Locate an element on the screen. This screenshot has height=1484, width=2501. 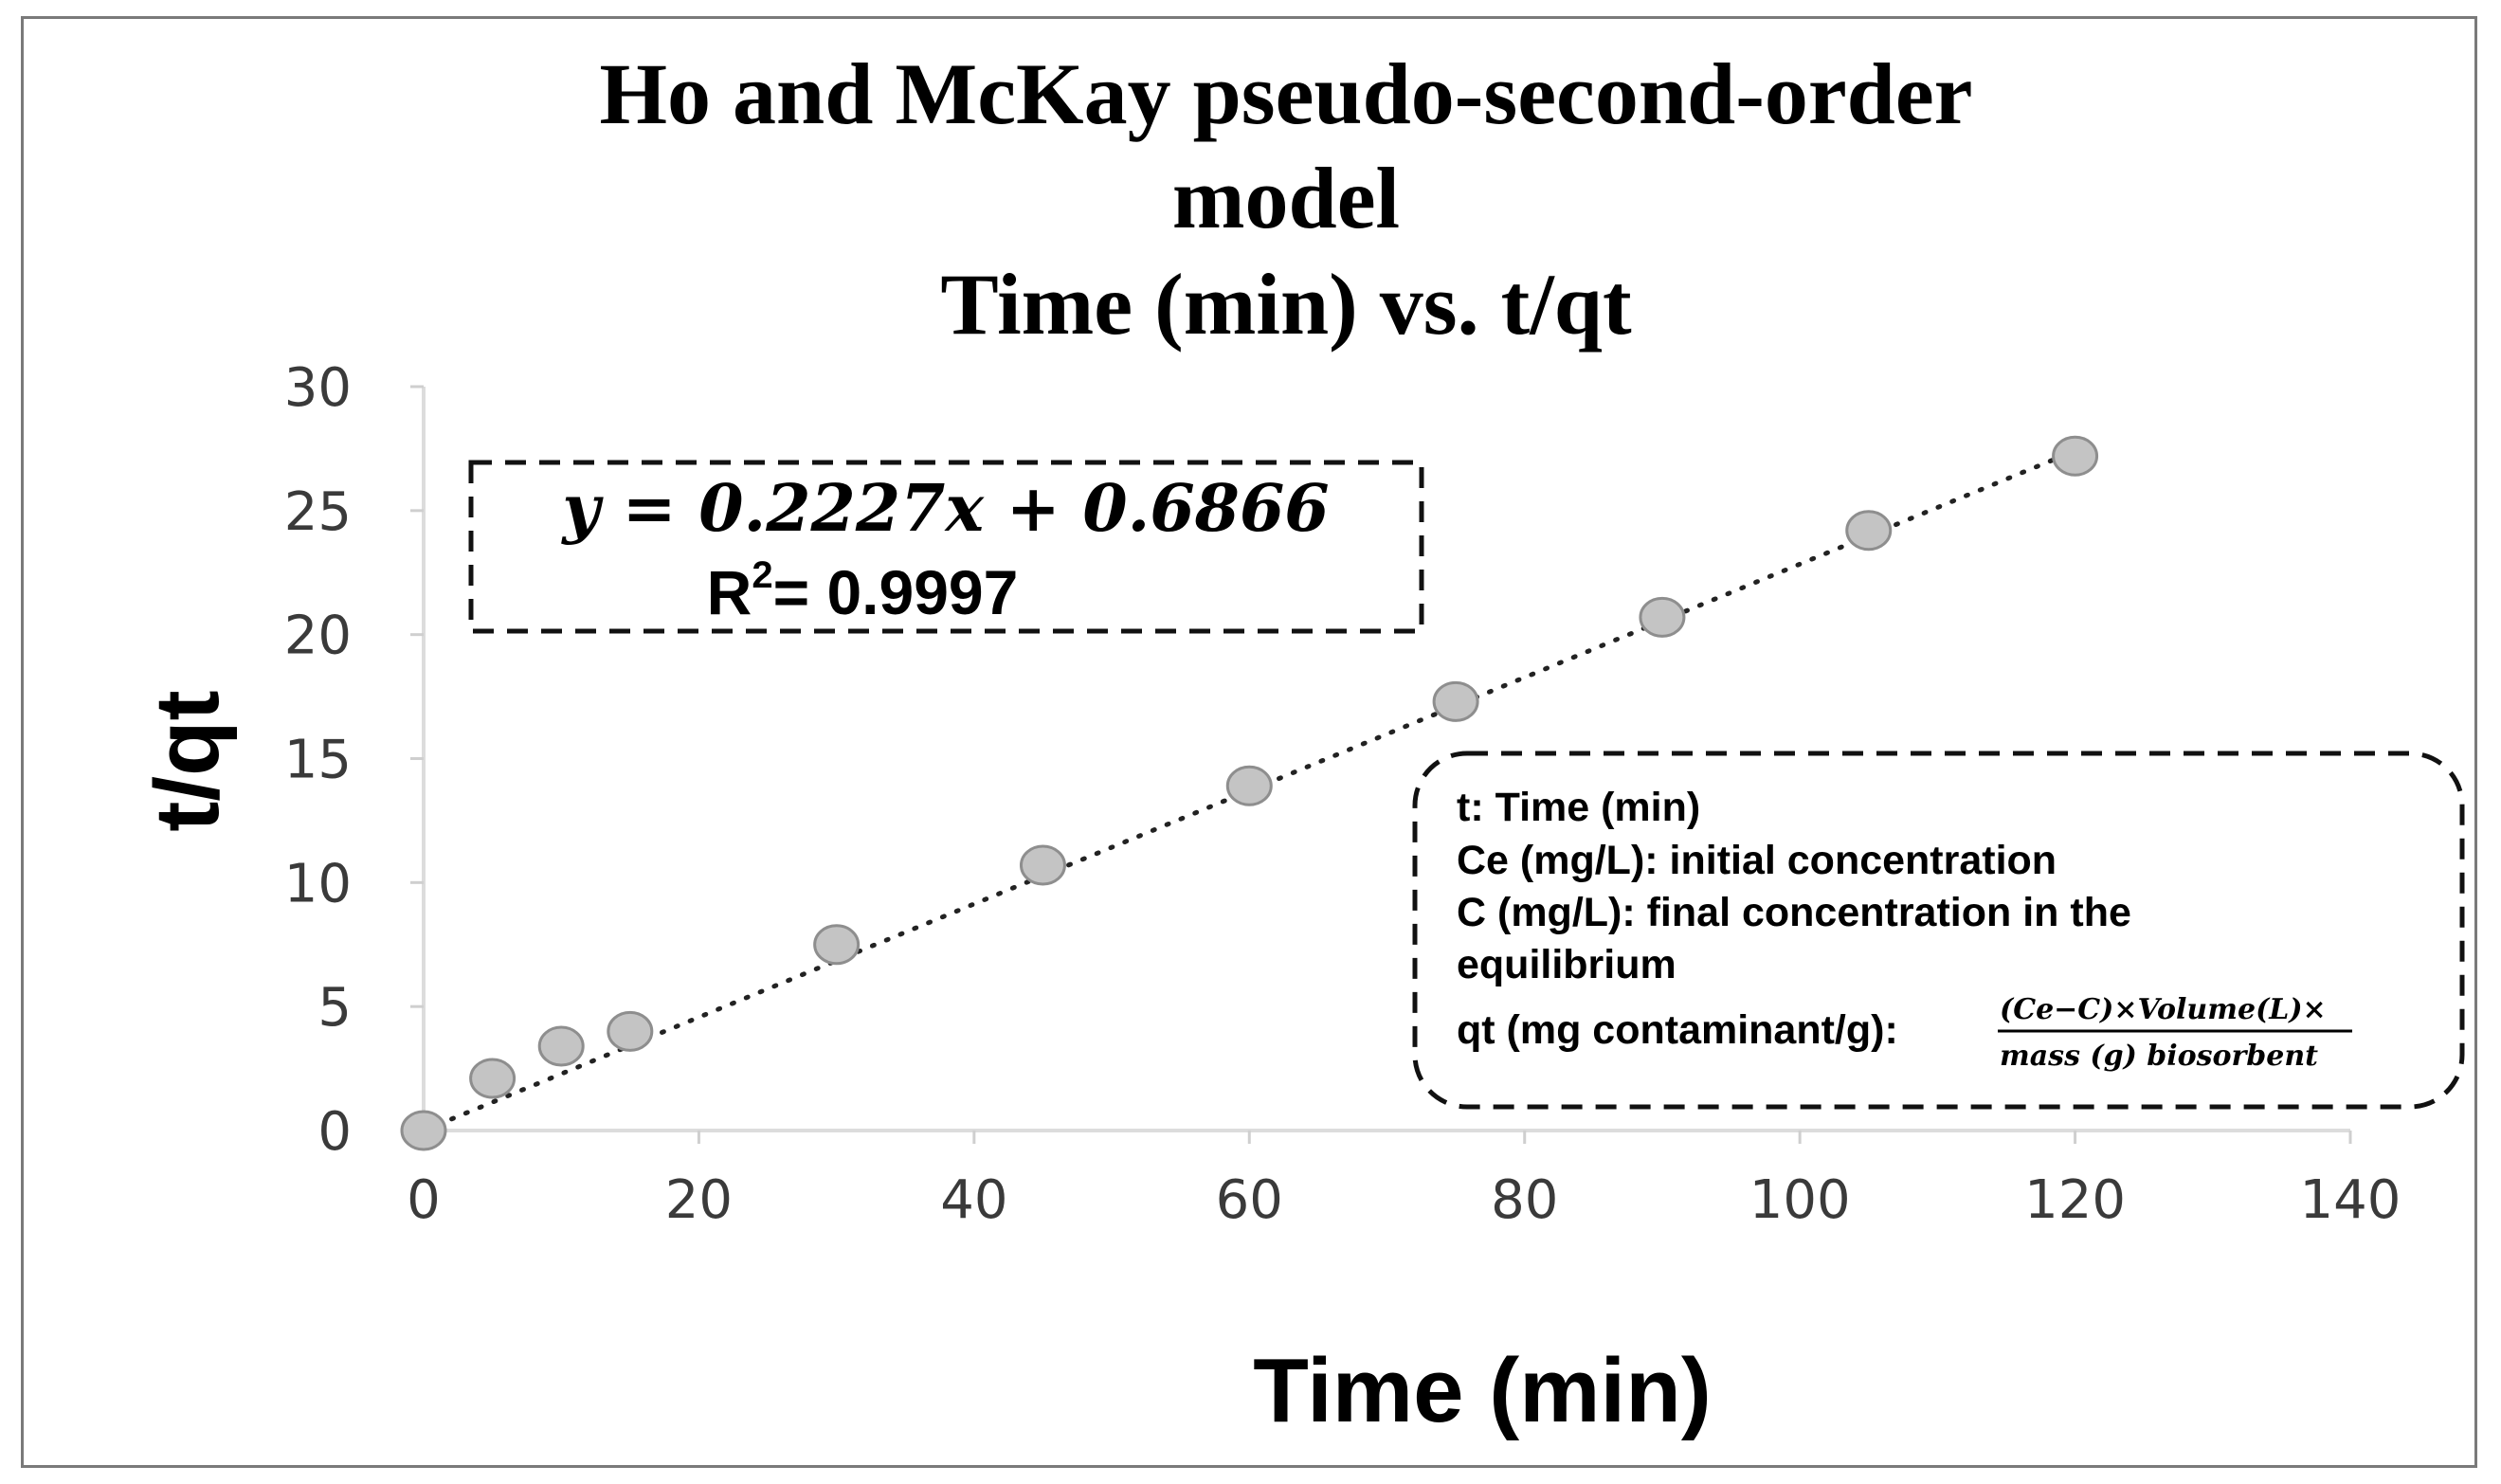
x-tick-label: 60 is located at coordinates (1249, 1200).